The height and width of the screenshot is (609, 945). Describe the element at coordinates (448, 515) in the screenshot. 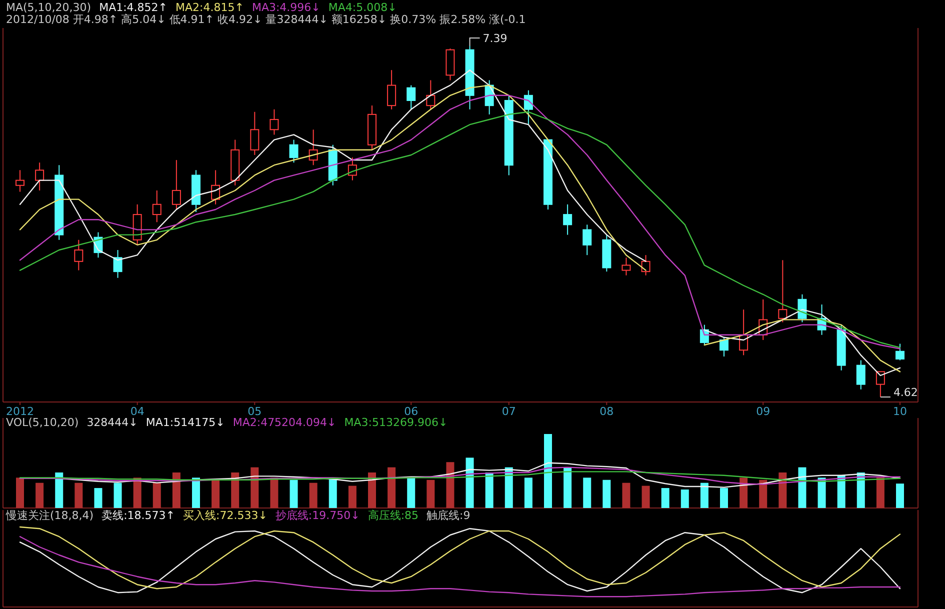

I see `text: 触底线:9` at that location.